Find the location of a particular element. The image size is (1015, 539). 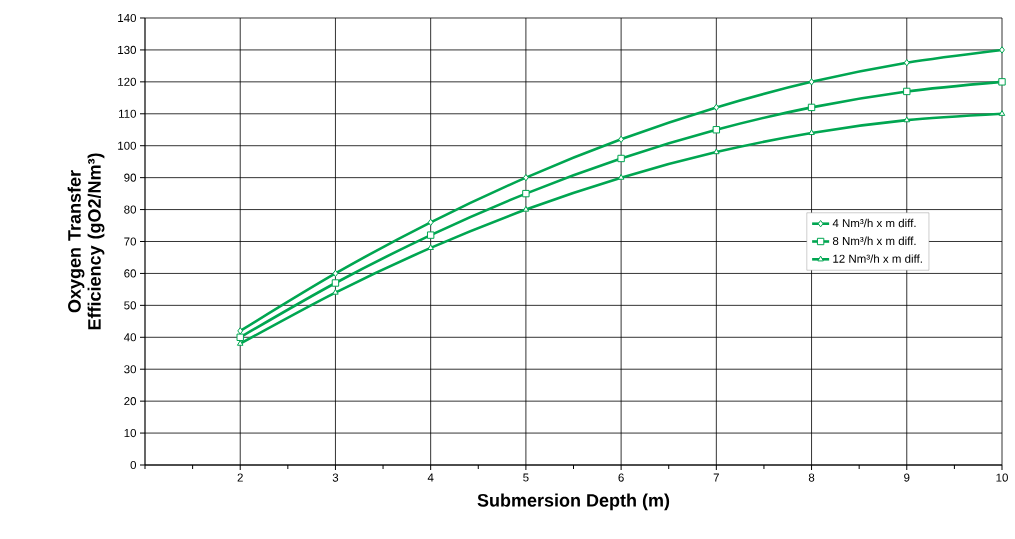

x-tick-label: 4 is located at coordinates (430, 477).